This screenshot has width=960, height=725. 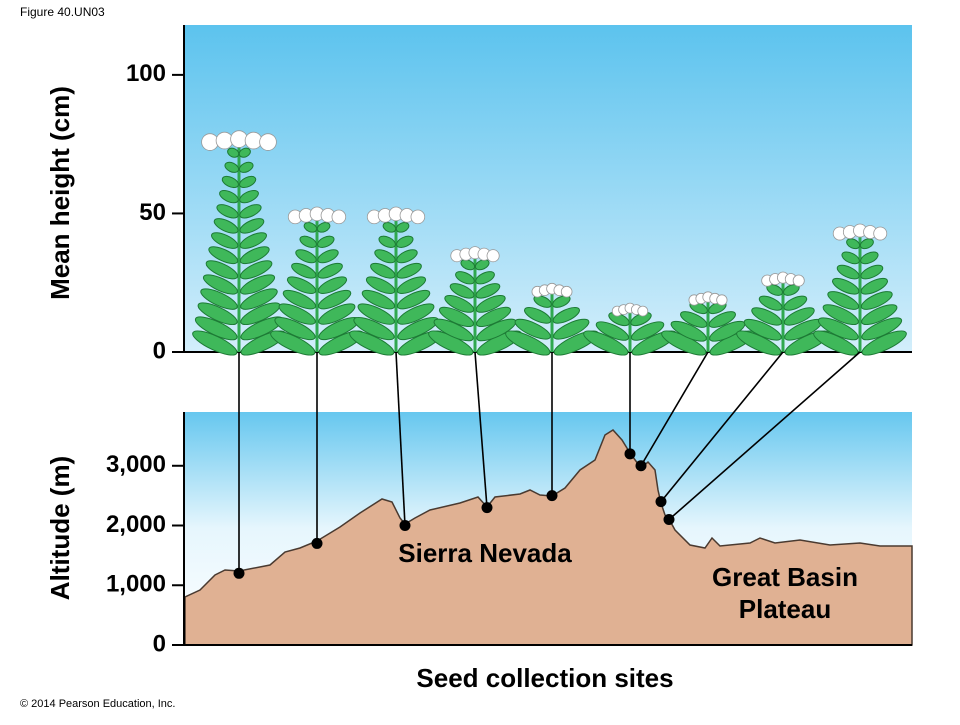 I want to click on y-axis-label: Mean height (cm), so click(x=60, y=193).